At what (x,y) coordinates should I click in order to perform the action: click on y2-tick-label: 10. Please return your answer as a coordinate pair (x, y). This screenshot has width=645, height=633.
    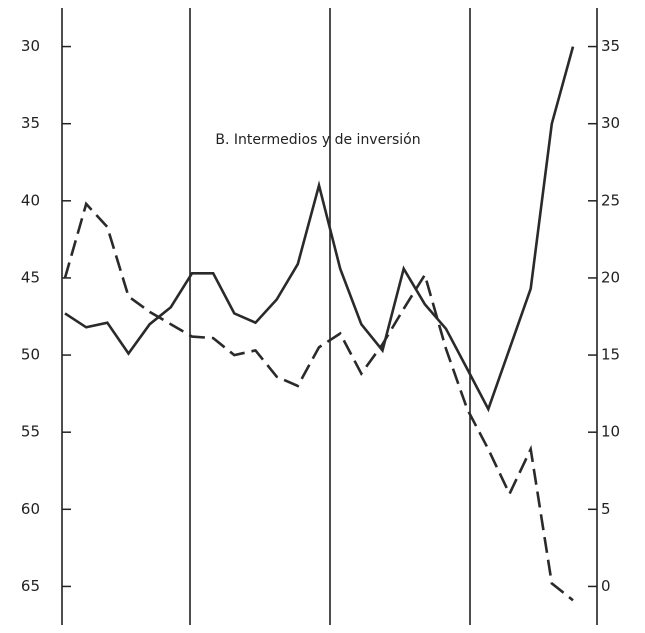
    Looking at the image, I should click on (610, 432).